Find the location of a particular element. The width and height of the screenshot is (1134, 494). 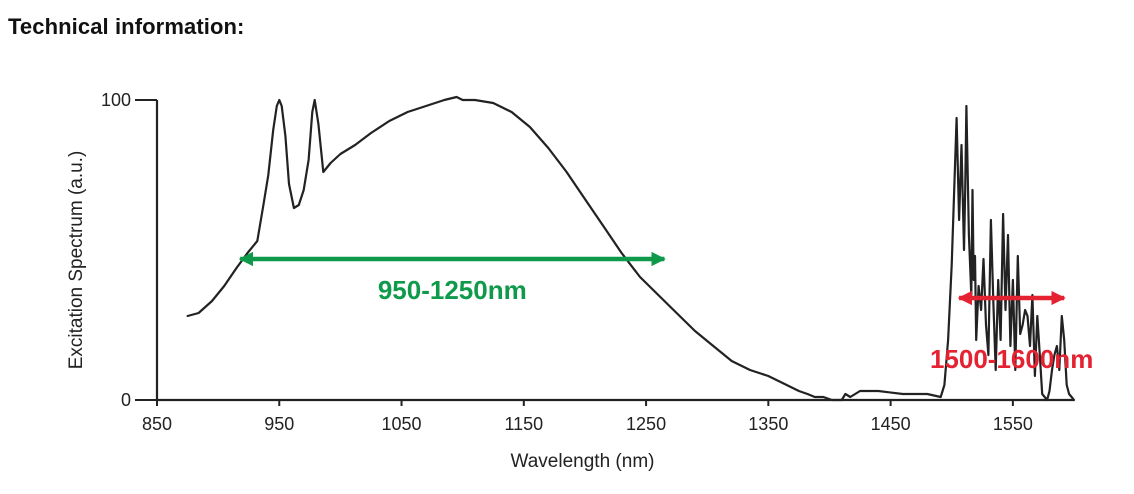

y-tick-label: 100 is located at coordinates (116, 100).